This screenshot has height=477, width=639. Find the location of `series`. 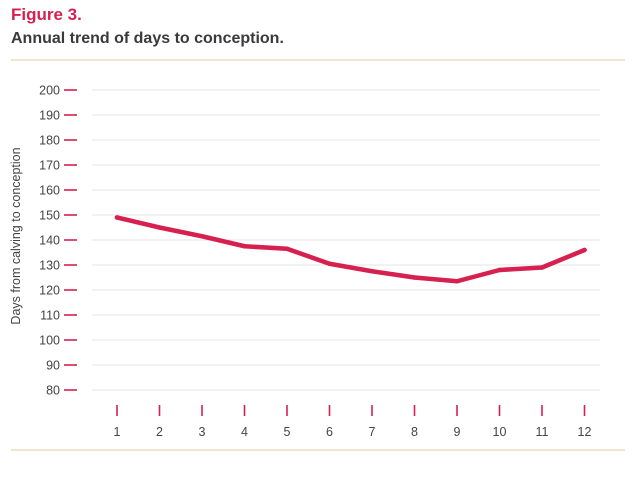

series is located at coordinates (350, 249).